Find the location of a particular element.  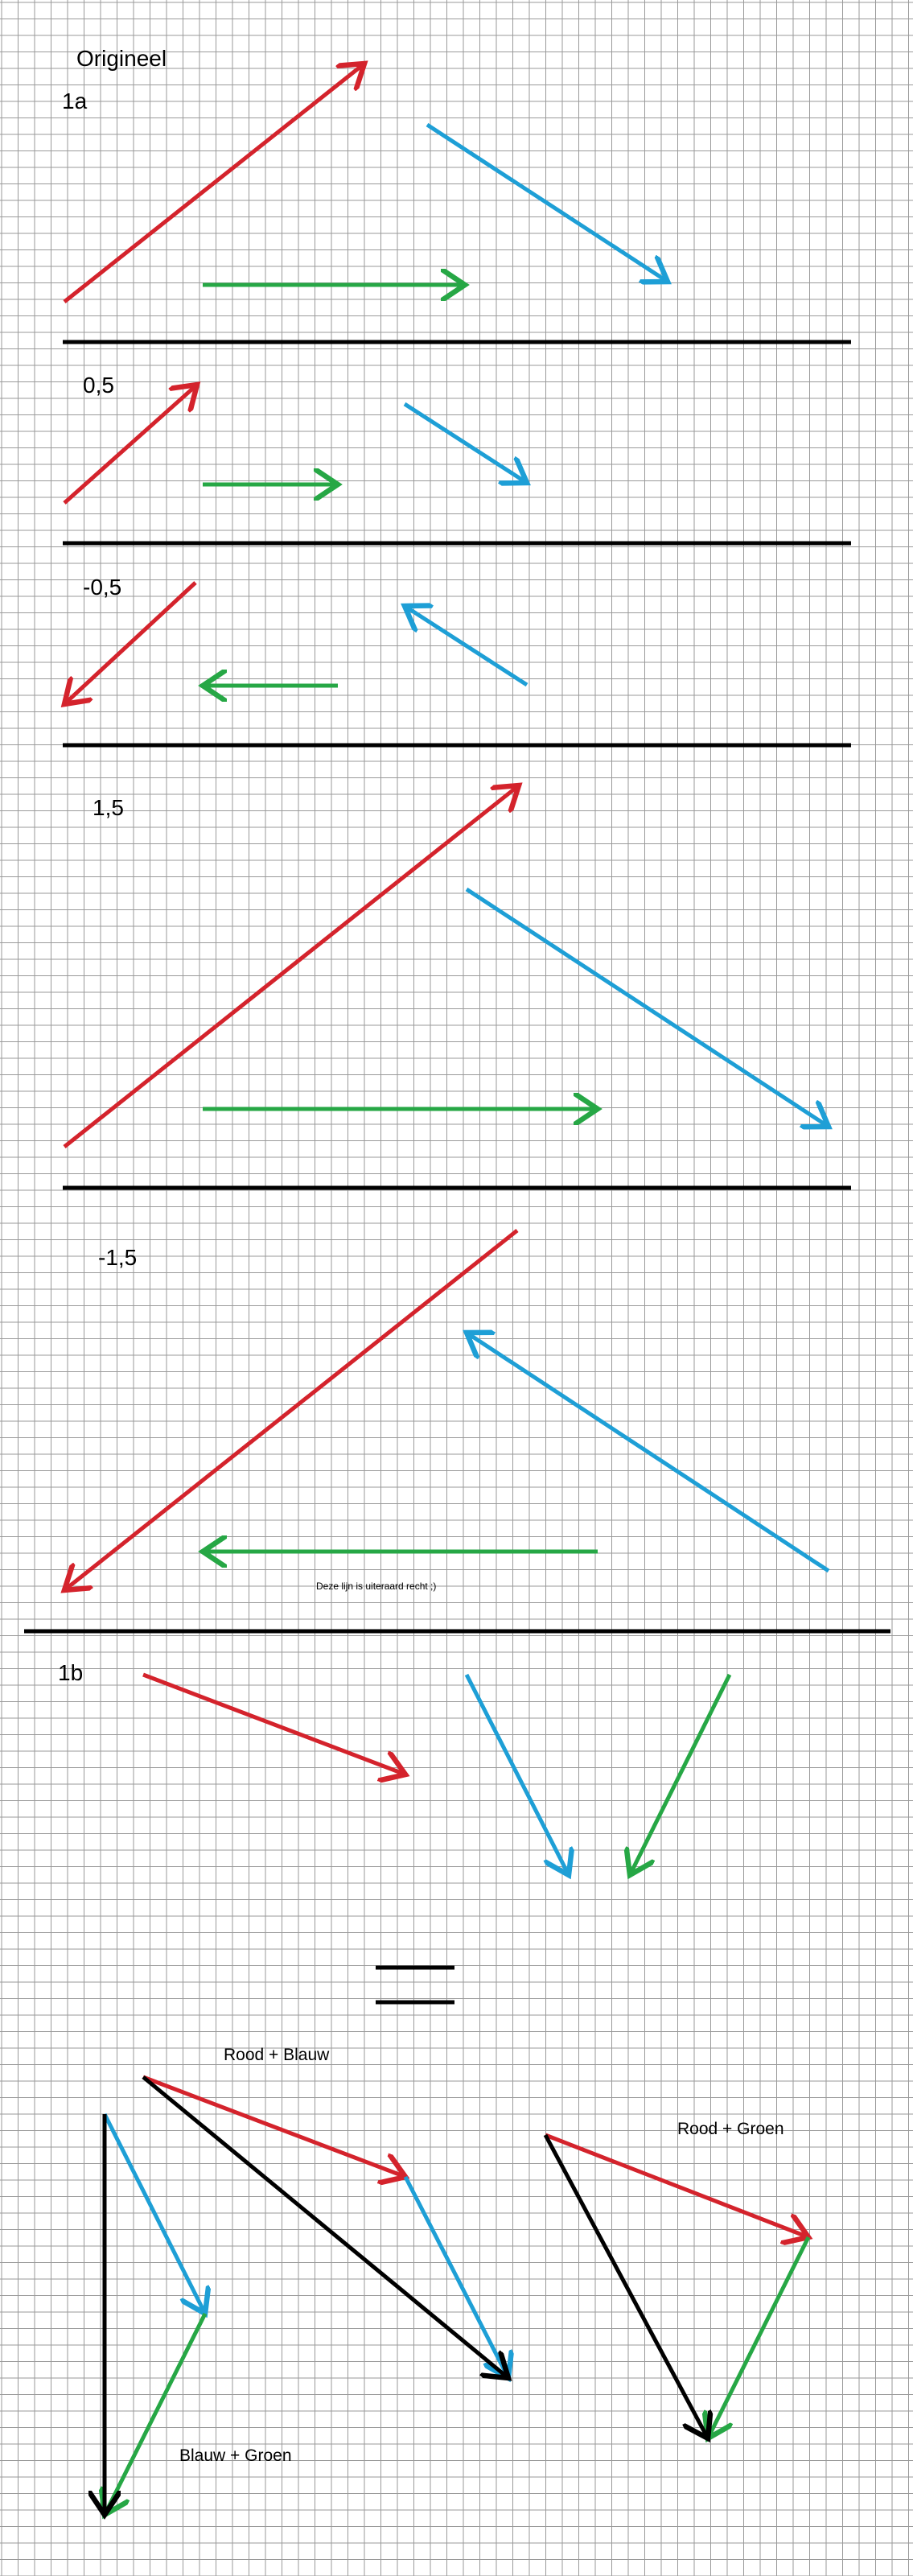

red-vector-sum-rb is located at coordinates (273, 2126).